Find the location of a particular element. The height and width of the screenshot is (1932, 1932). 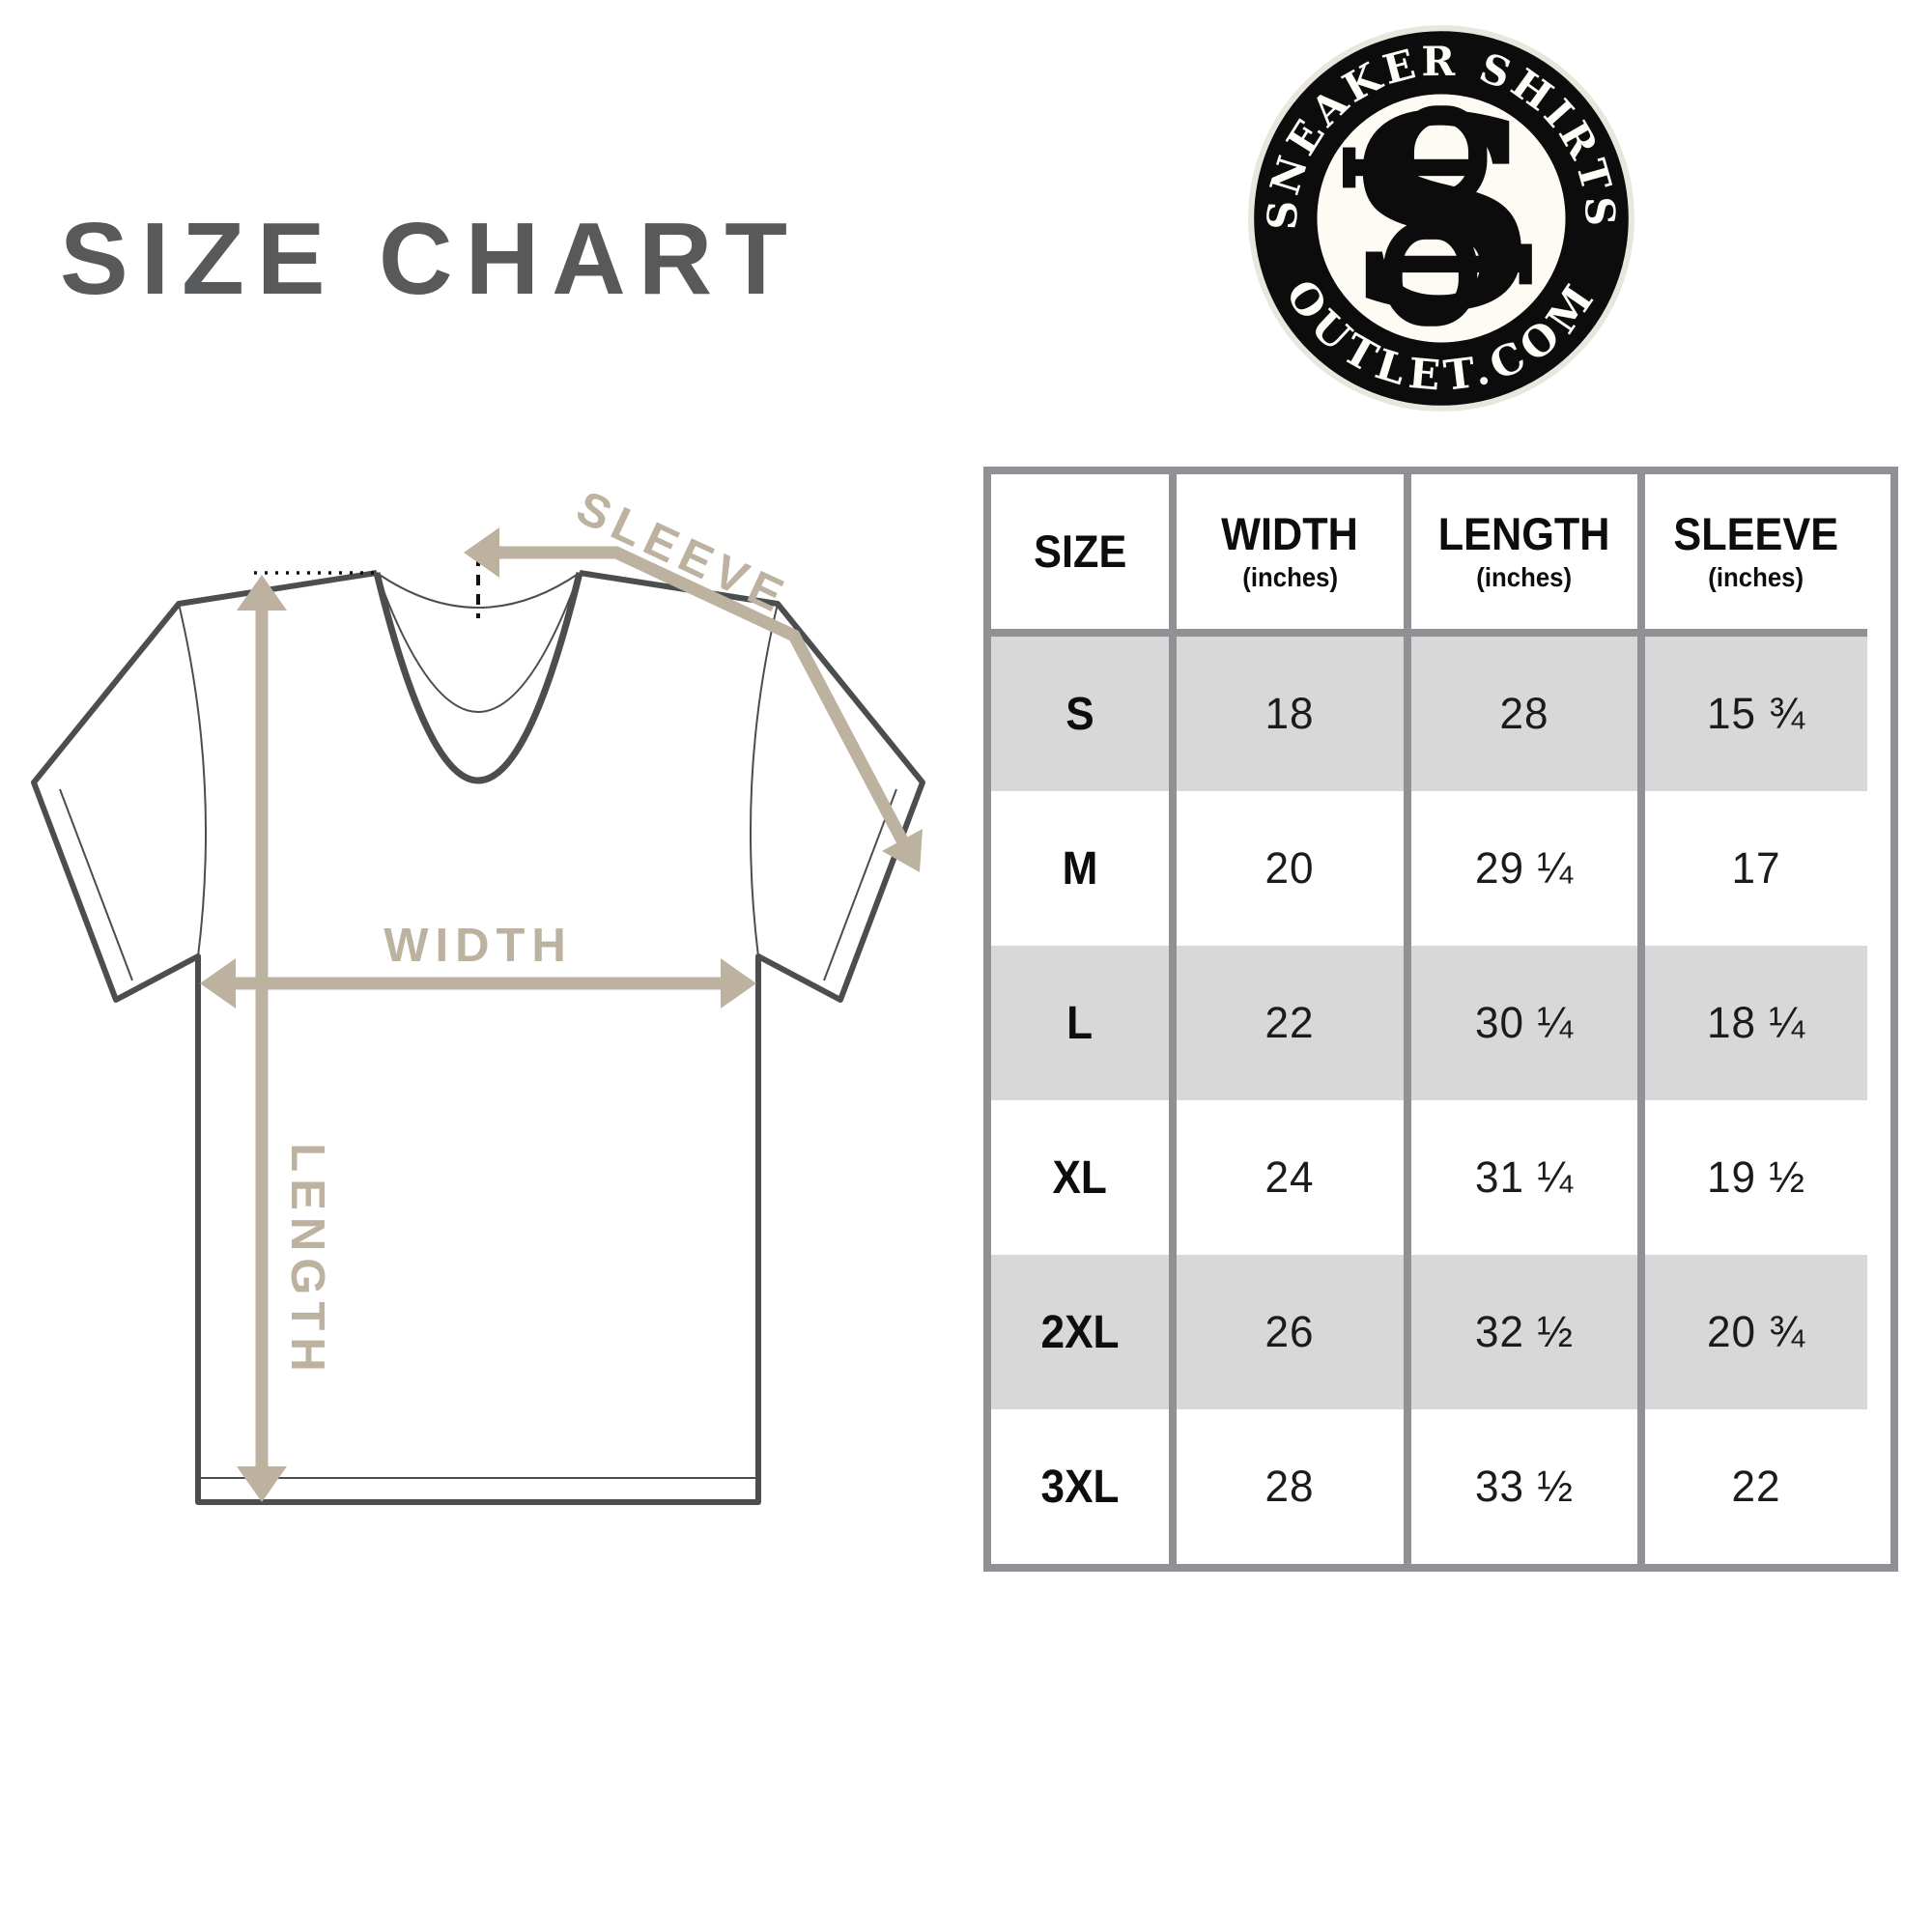

sleeve-cell-3XL: 22 is located at coordinates (1756, 1486).